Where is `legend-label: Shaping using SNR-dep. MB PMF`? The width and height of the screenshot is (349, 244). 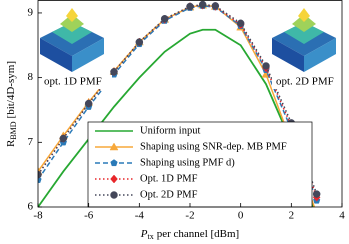
legend-label: Shaping using SNR-dep. MB PMF is located at coordinates (213, 146).